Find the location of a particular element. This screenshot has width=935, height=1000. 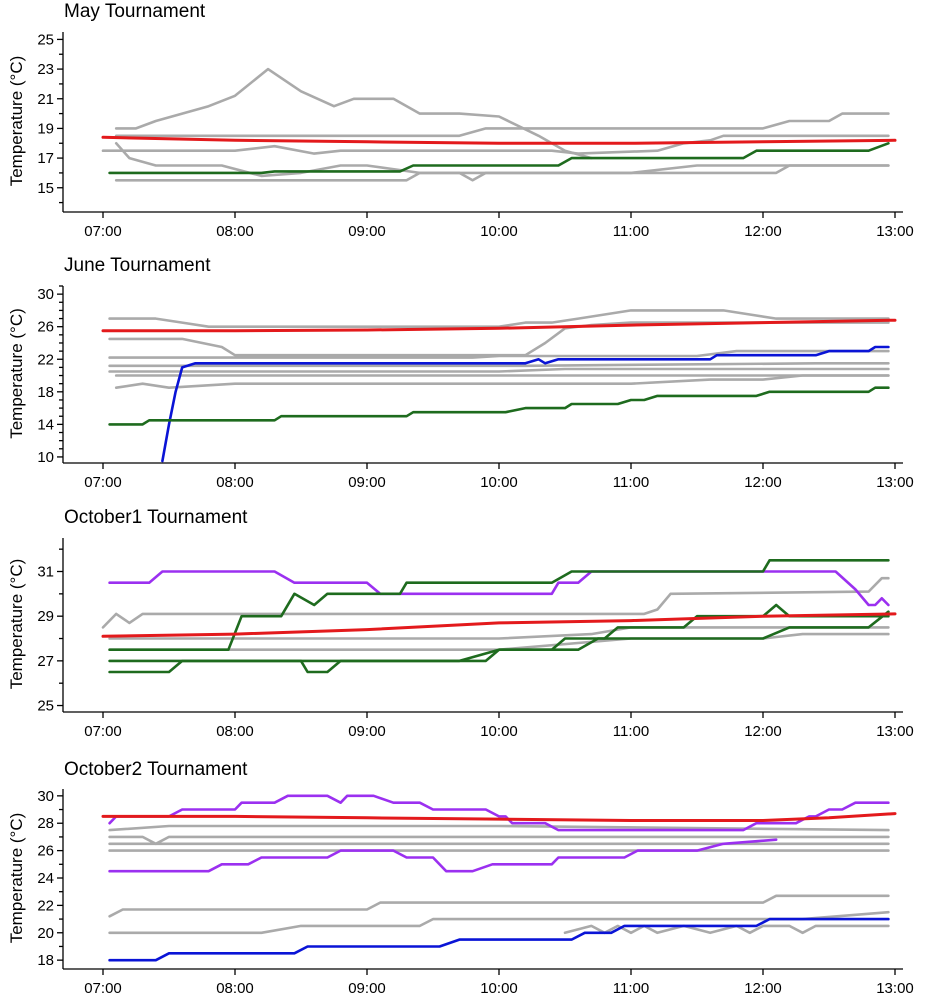

y-tick-label: 31 is located at coordinates (45, 572).